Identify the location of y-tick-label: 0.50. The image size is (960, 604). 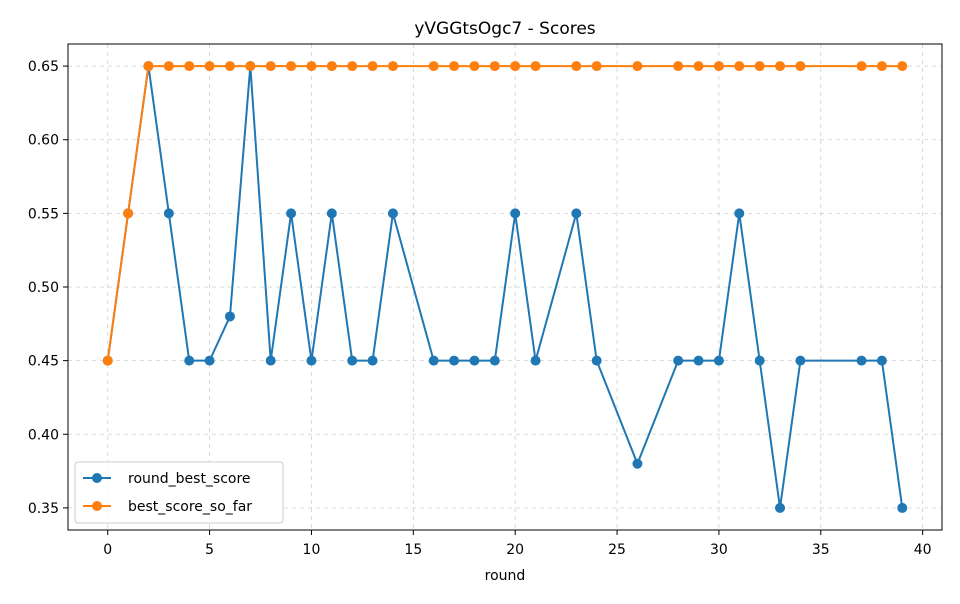
(43, 288).